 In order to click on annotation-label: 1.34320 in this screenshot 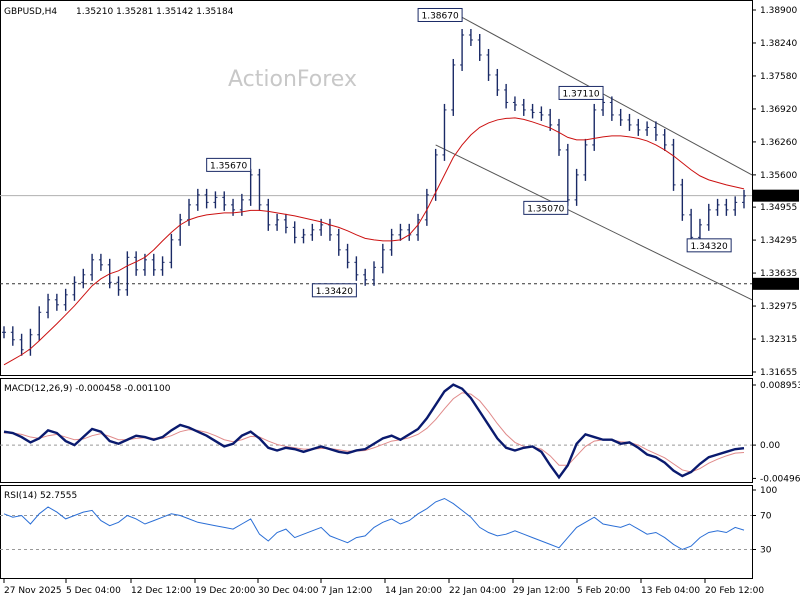, I will do `click(709, 247)`.